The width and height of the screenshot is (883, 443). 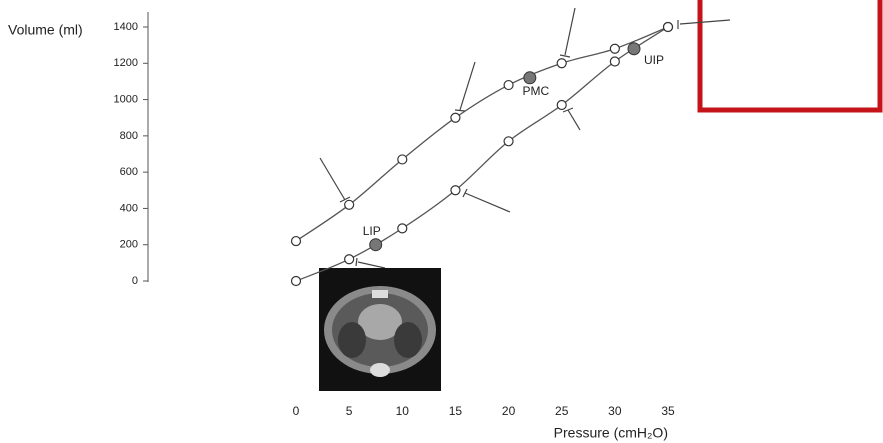 I want to click on point-label: LIP, so click(x=372, y=231).